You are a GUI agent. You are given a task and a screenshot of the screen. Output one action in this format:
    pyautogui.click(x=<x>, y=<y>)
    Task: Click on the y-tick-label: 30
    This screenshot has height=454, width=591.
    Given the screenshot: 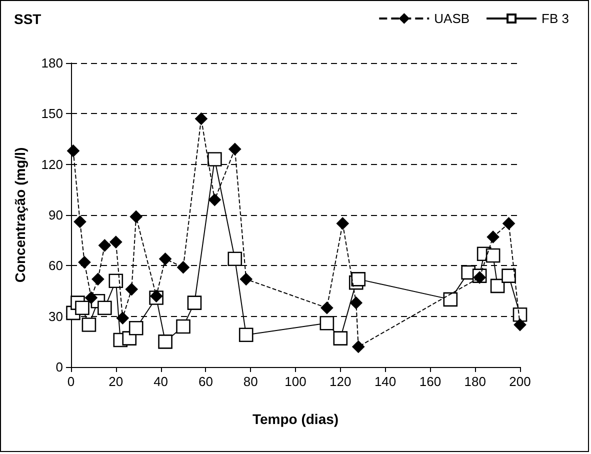 What is the action you would take?
    pyautogui.click(x=55, y=316)
    